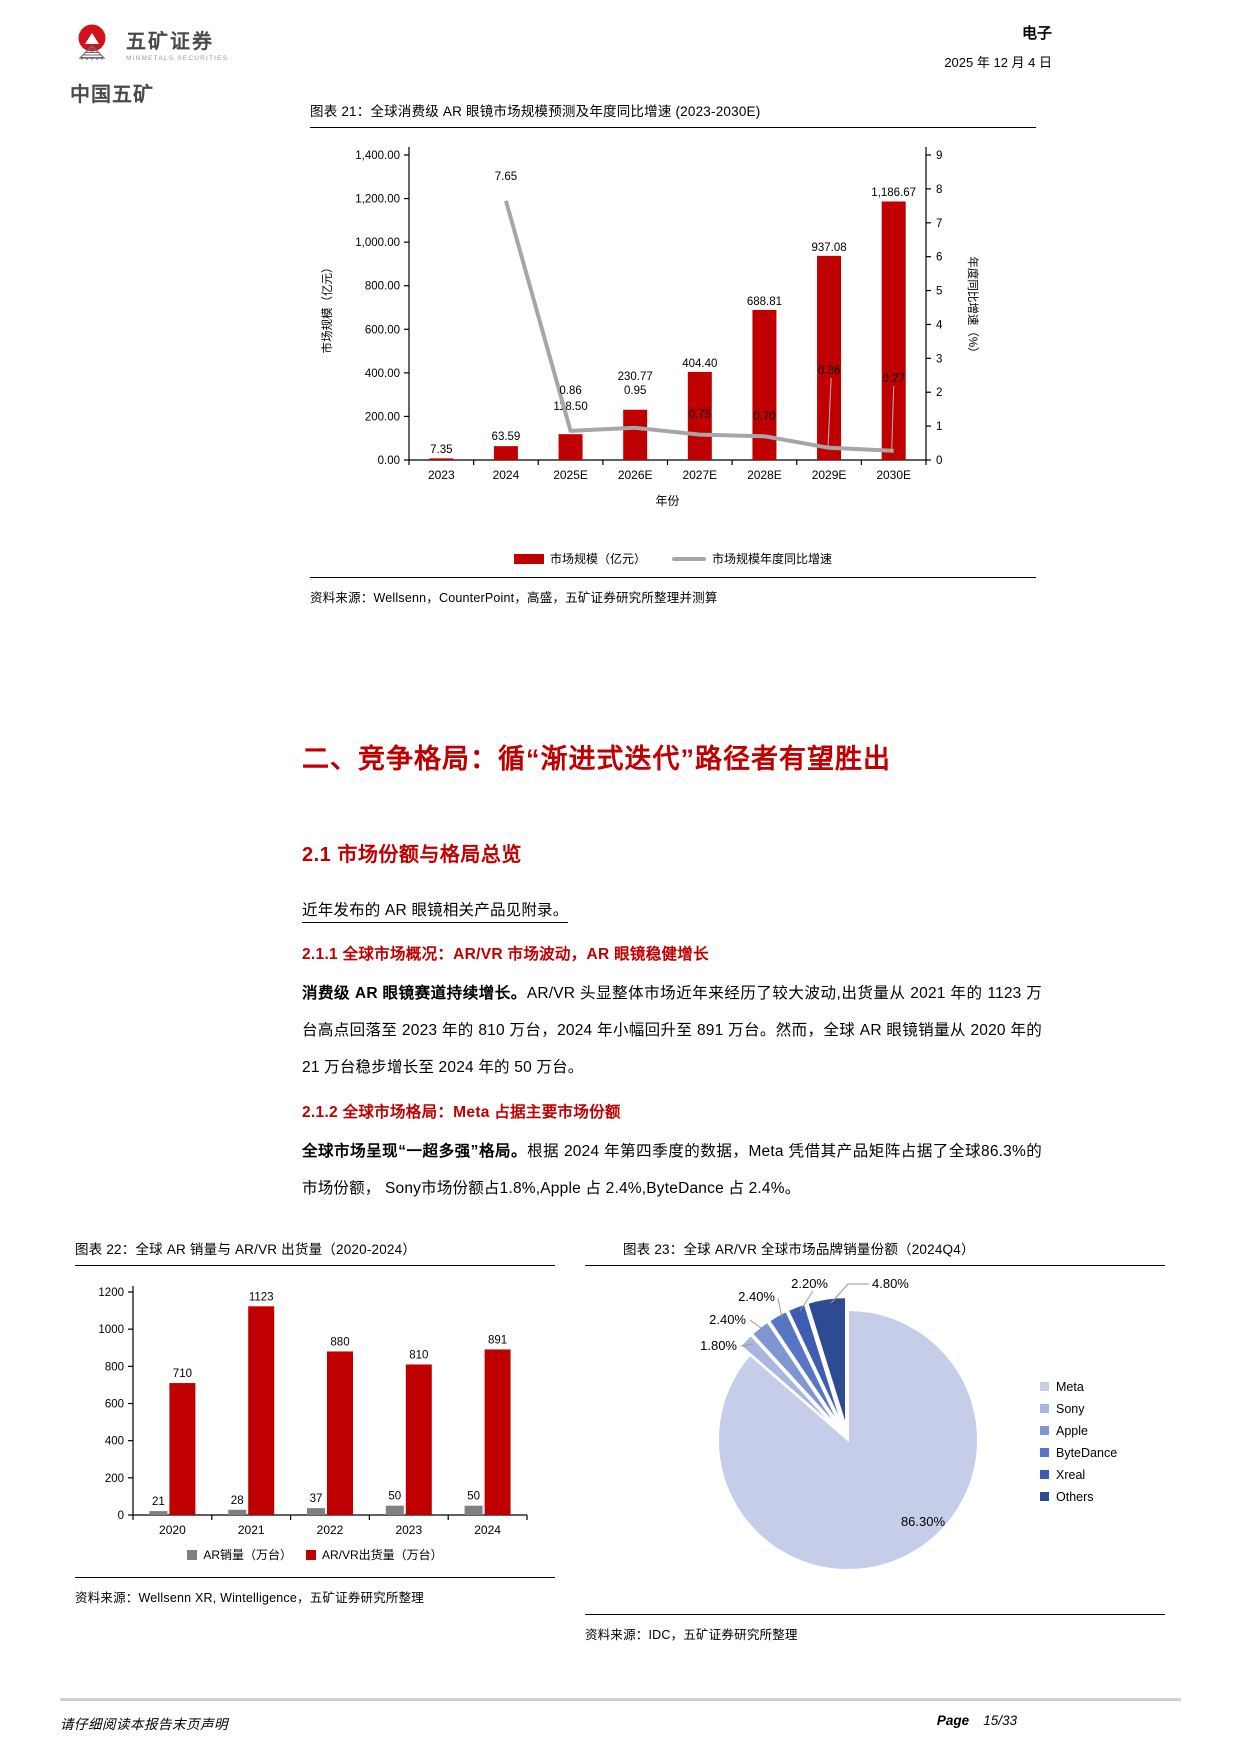 The image size is (1241, 1755). Describe the element at coordinates (764, 475) in the screenshot. I see `chart21-xtick: 2028E` at that location.